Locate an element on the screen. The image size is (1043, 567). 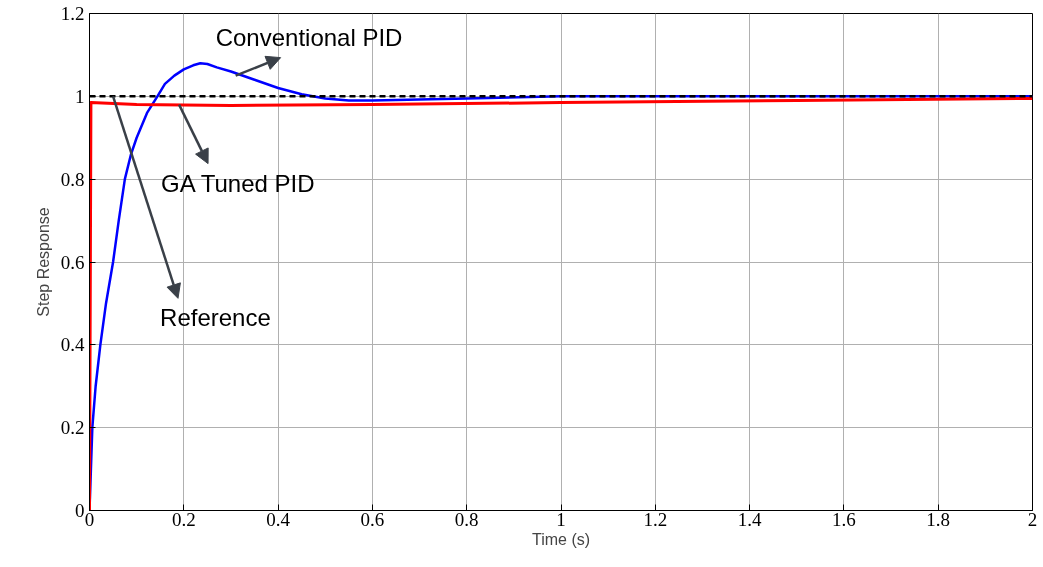
x-tick-label: 2 is located at coordinates (1032, 519).